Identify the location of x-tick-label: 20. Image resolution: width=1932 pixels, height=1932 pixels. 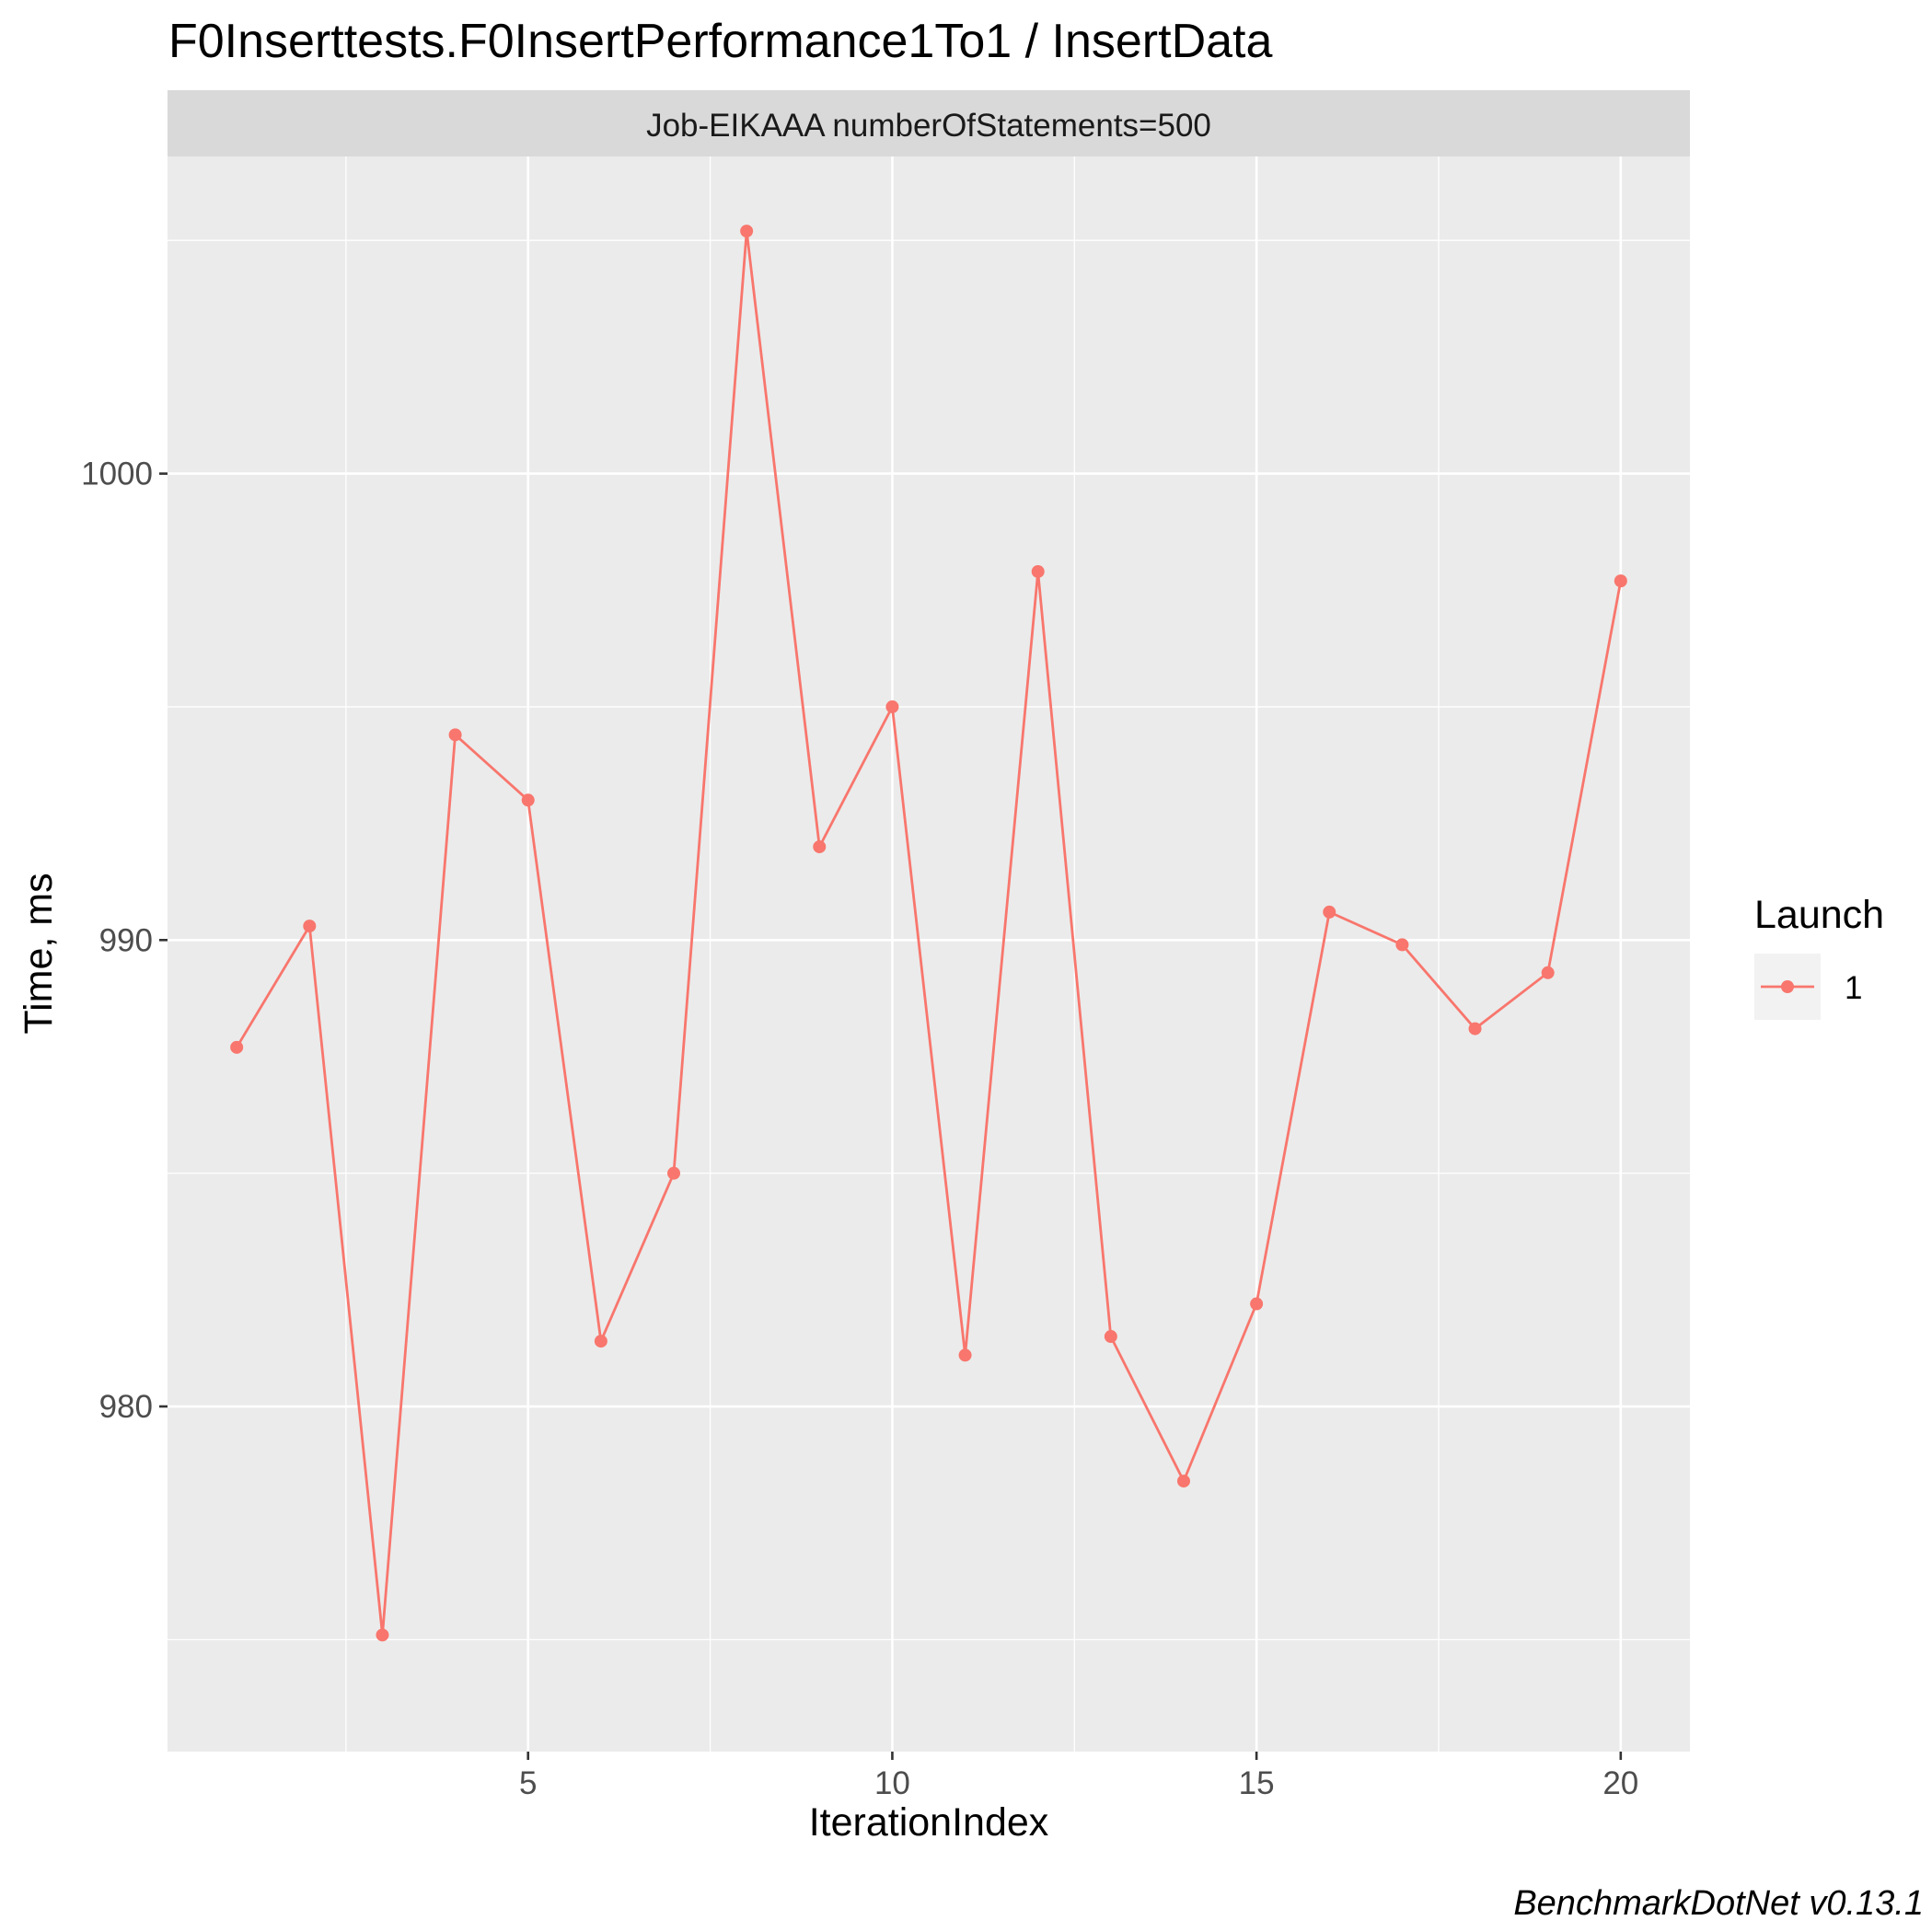
(1620, 1783).